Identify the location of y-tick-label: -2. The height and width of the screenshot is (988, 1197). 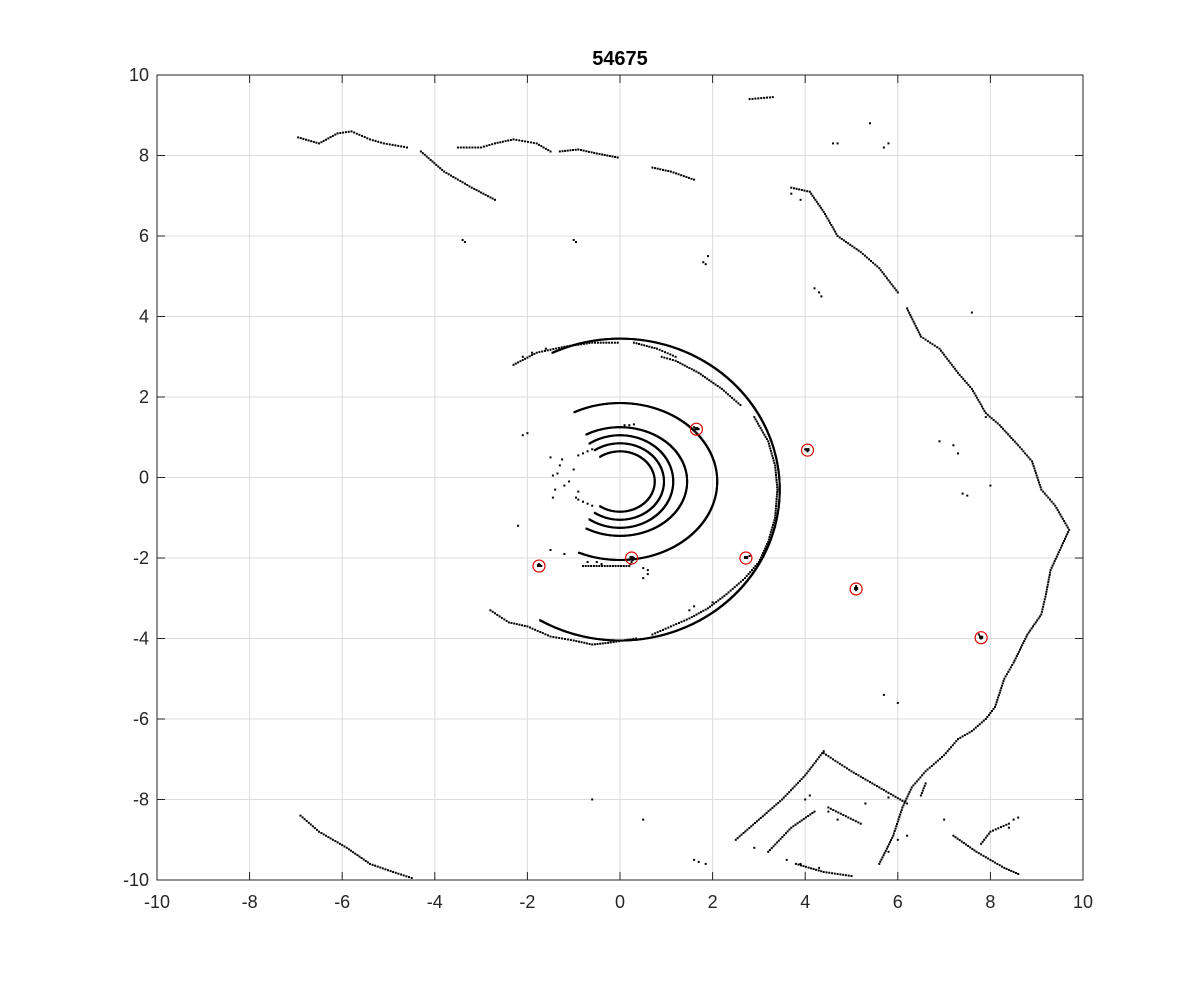
(141, 558).